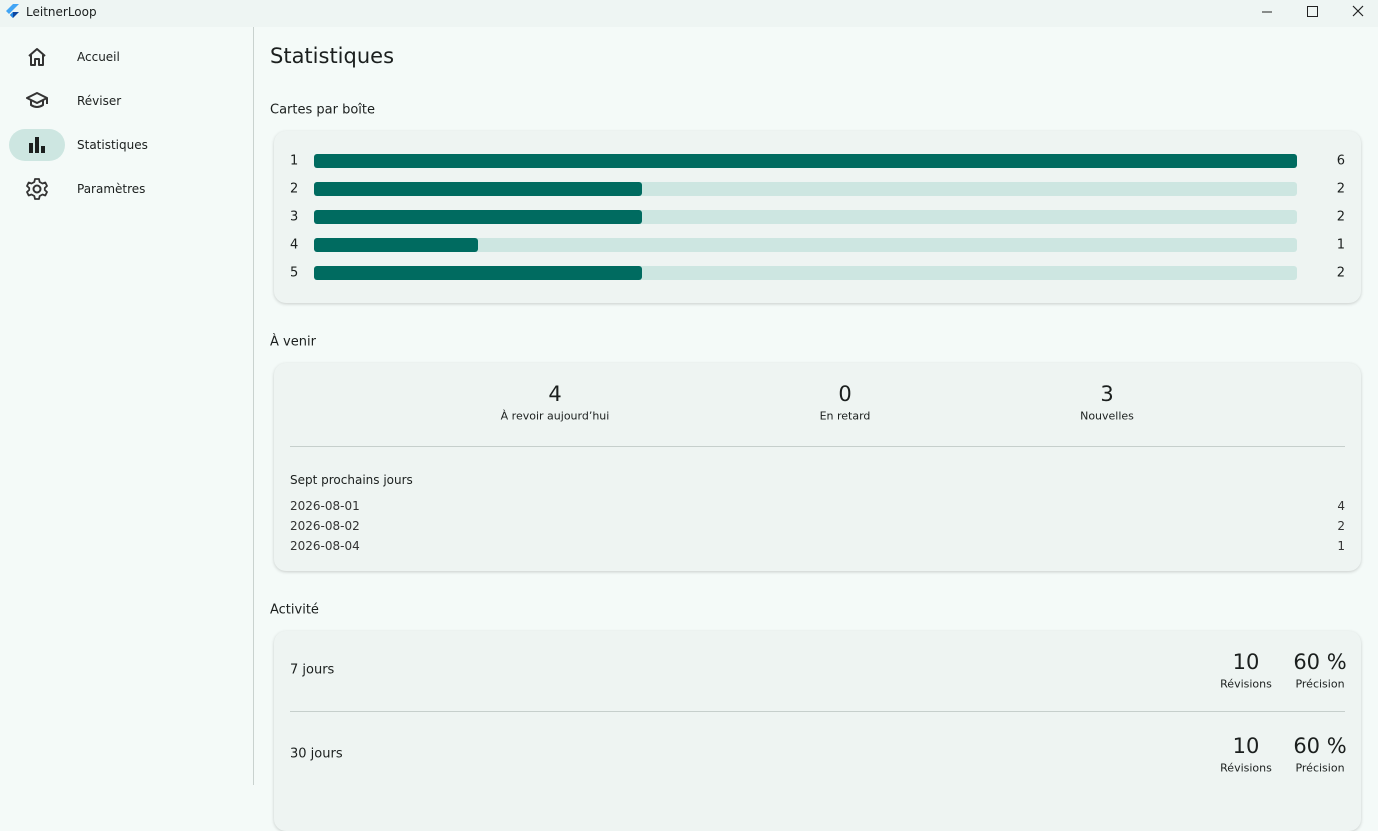 The height and width of the screenshot is (831, 1378). I want to click on day-count: 4, so click(1341, 506).